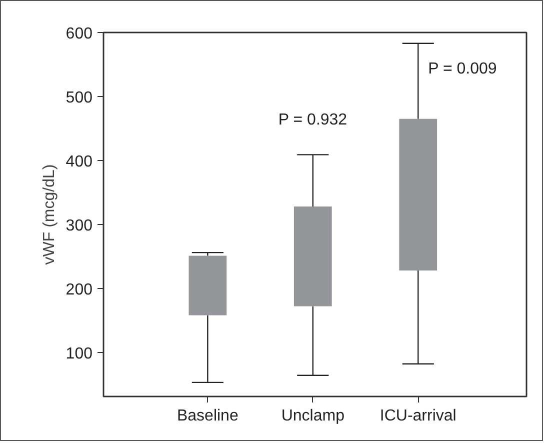  What do you see at coordinates (462, 69) in the screenshot?
I see `annotation: P = 0.009` at bounding box center [462, 69].